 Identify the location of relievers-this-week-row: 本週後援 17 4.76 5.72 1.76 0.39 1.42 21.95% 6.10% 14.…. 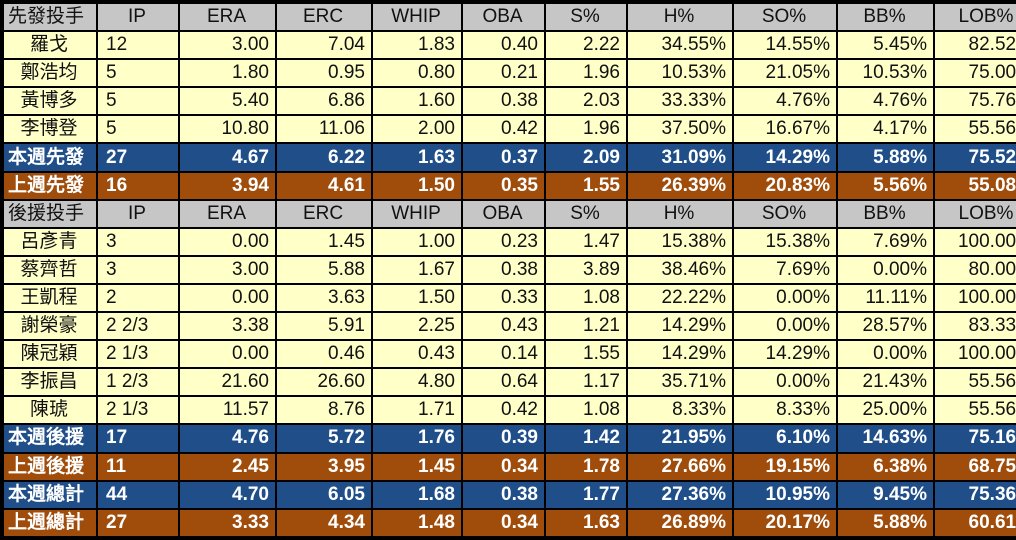
(510, 438).